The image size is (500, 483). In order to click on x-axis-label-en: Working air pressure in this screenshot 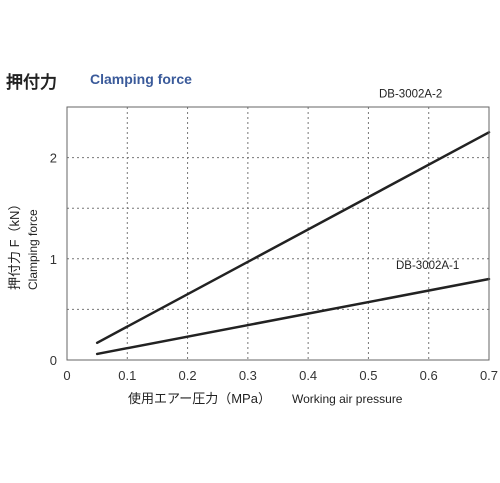, I will do `click(347, 399)`.